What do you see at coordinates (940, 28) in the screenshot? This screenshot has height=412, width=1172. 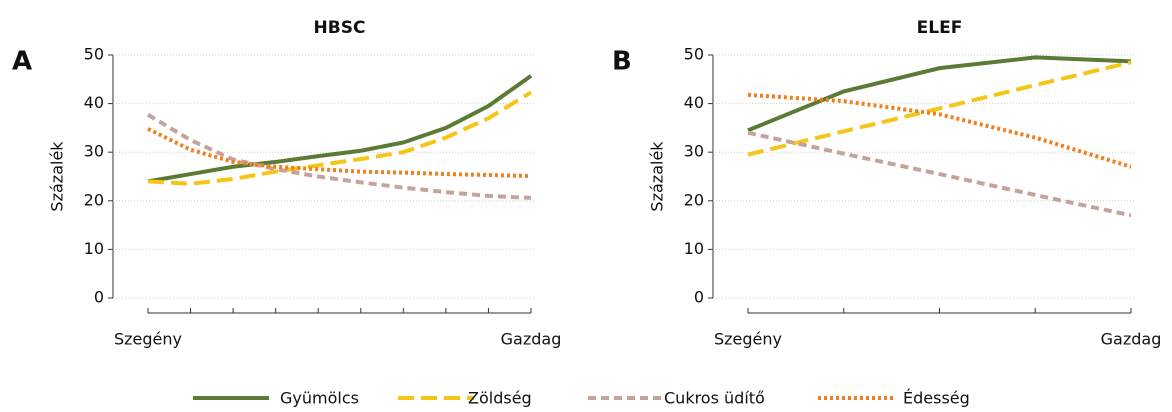 I see `chart-title: ELEF` at bounding box center [940, 28].